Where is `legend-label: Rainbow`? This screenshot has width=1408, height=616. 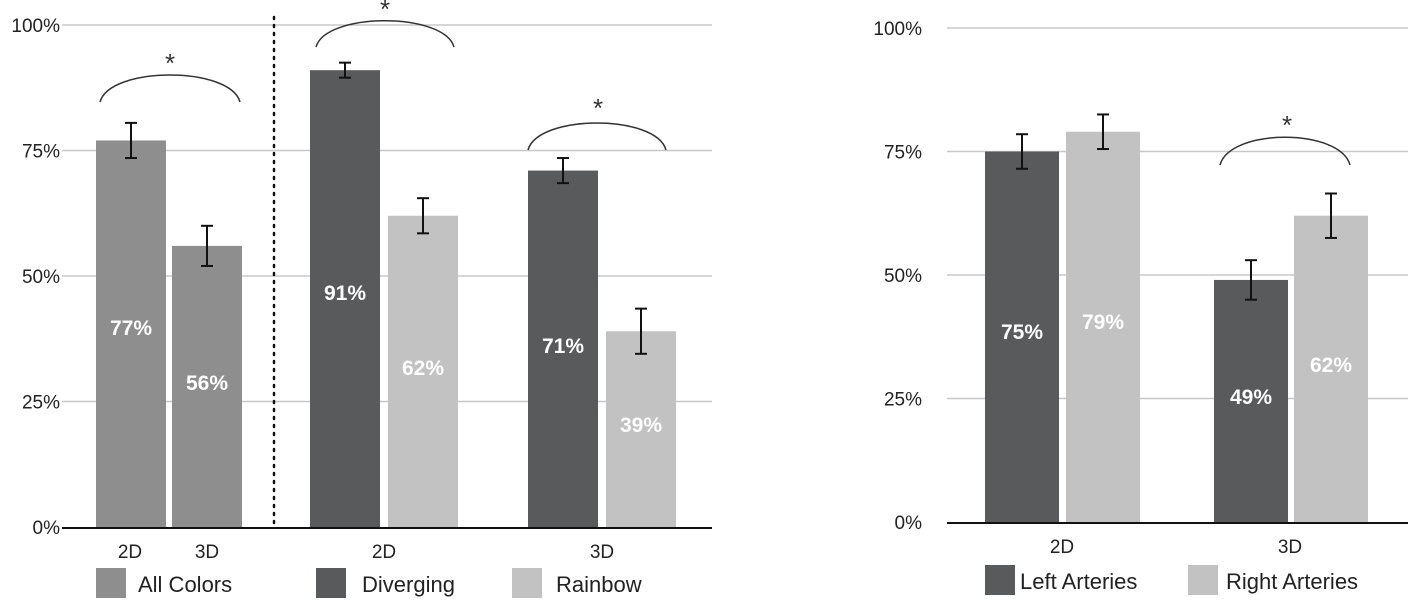 legend-label: Rainbow is located at coordinates (599, 584).